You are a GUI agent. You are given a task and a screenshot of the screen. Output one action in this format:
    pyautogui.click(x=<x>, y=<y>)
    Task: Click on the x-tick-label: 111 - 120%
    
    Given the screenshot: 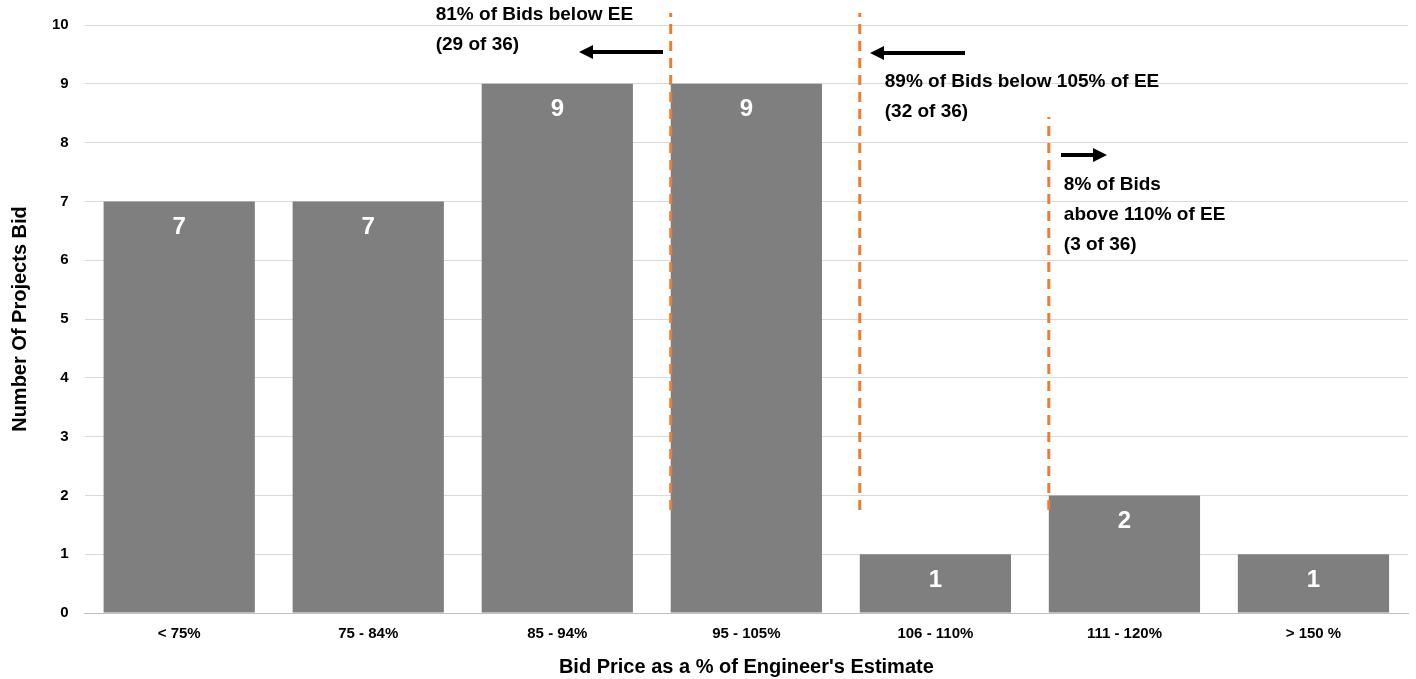 What is the action you would take?
    pyautogui.click(x=1124, y=633)
    